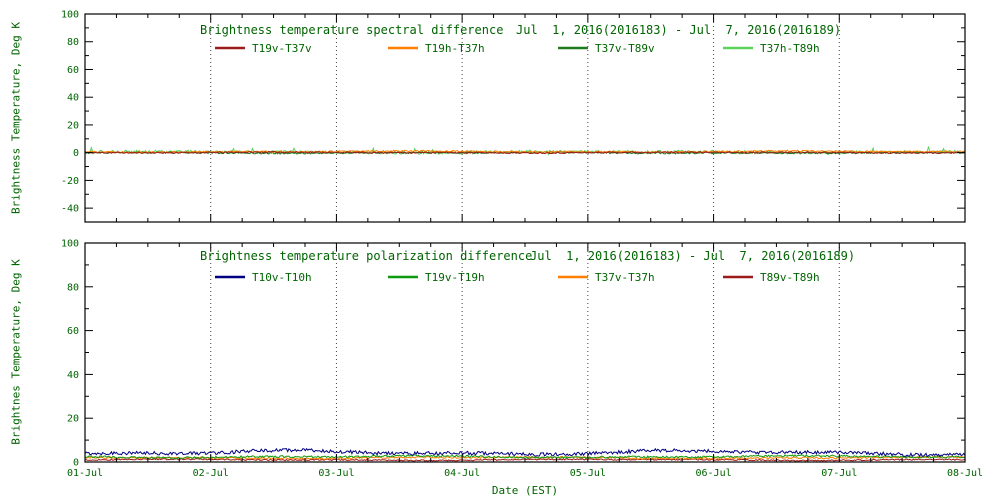 The image size is (1000, 500). I want to click on legend-label-T19v-T37v: T19v-T37v, so click(282, 48).